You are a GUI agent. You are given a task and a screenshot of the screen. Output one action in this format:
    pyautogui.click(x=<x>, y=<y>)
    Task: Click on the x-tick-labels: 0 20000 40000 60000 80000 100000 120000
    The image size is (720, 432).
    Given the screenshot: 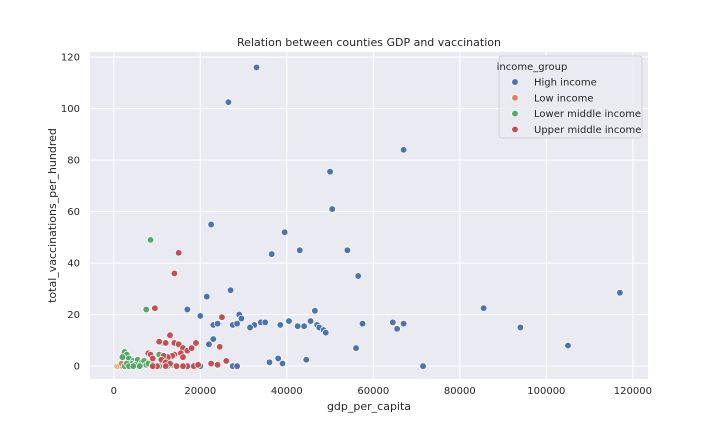 What is the action you would take?
    pyautogui.click(x=381, y=391)
    